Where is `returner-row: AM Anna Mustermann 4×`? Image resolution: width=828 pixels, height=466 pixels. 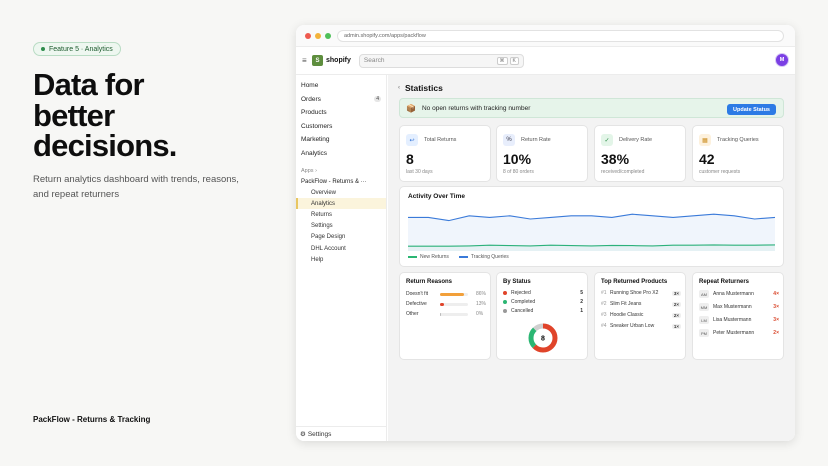
returner-row: AM Anna Mustermann 4× is located at coordinates (739, 294).